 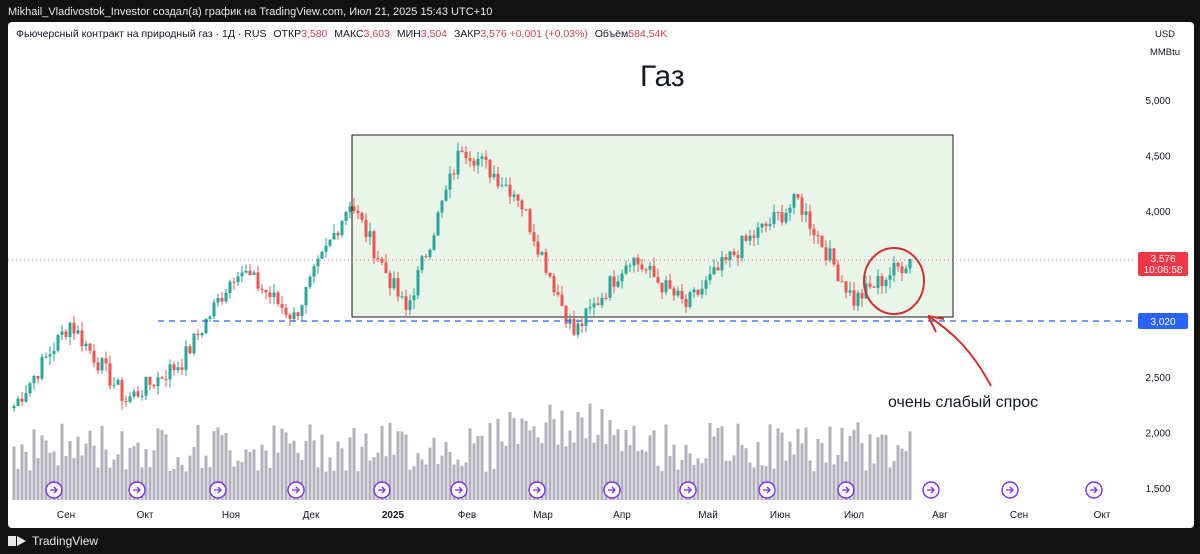 What do you see at coordinates (1163, 321) in the screenshot?
I see `support-tag: 3,020` at bounding box center [1163, 321].